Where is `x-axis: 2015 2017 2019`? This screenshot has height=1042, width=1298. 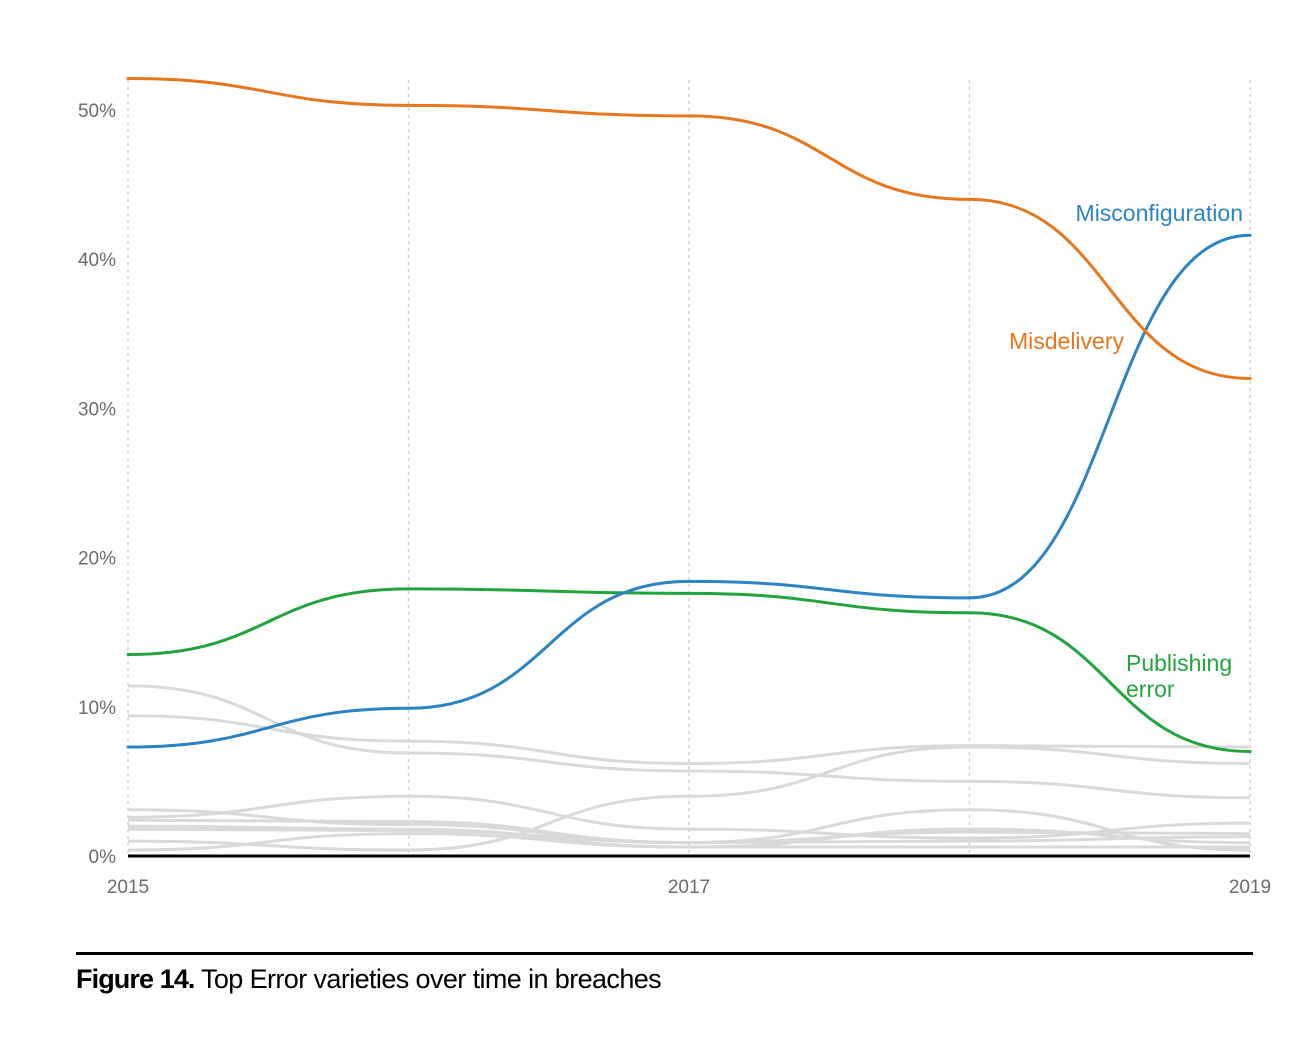 x-axis: 2015 2017 2019 is located at coordinates (689, 887).